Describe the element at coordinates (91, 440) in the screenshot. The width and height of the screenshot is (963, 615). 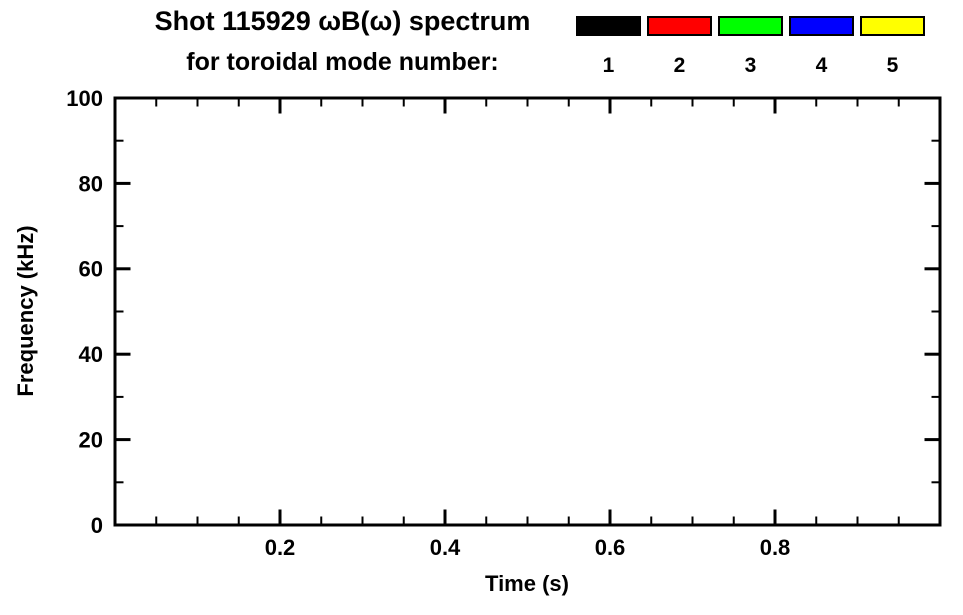
I see `y-tick-label: 20` at that location.